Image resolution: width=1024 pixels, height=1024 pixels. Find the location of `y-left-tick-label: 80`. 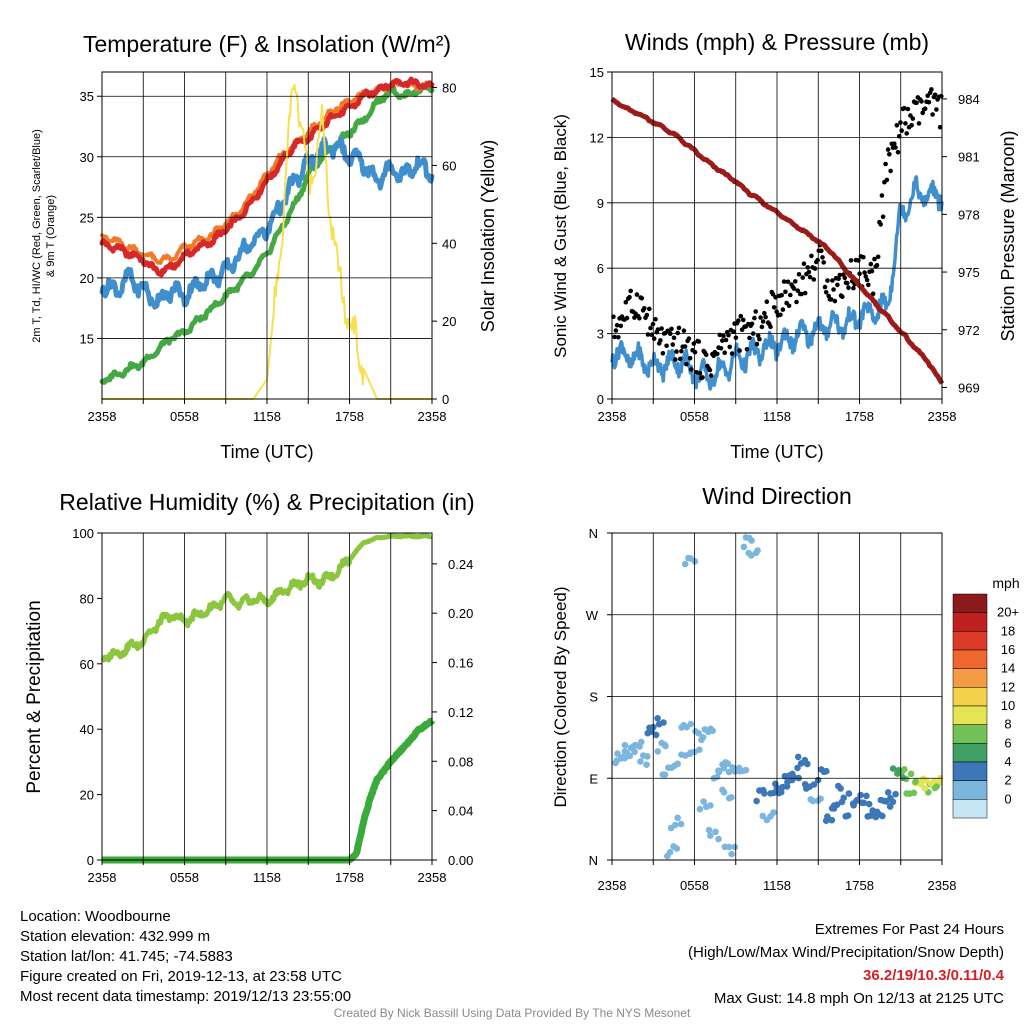

y-left-tick-label: 80 is located at coordinates (87, 598).